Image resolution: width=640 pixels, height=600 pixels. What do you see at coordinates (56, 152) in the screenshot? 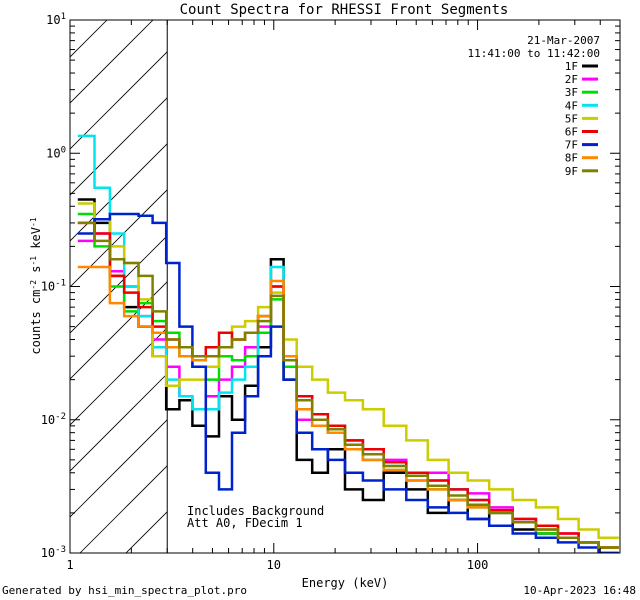
I see `y-tick-label: 100` at bounding box center [56, 152].